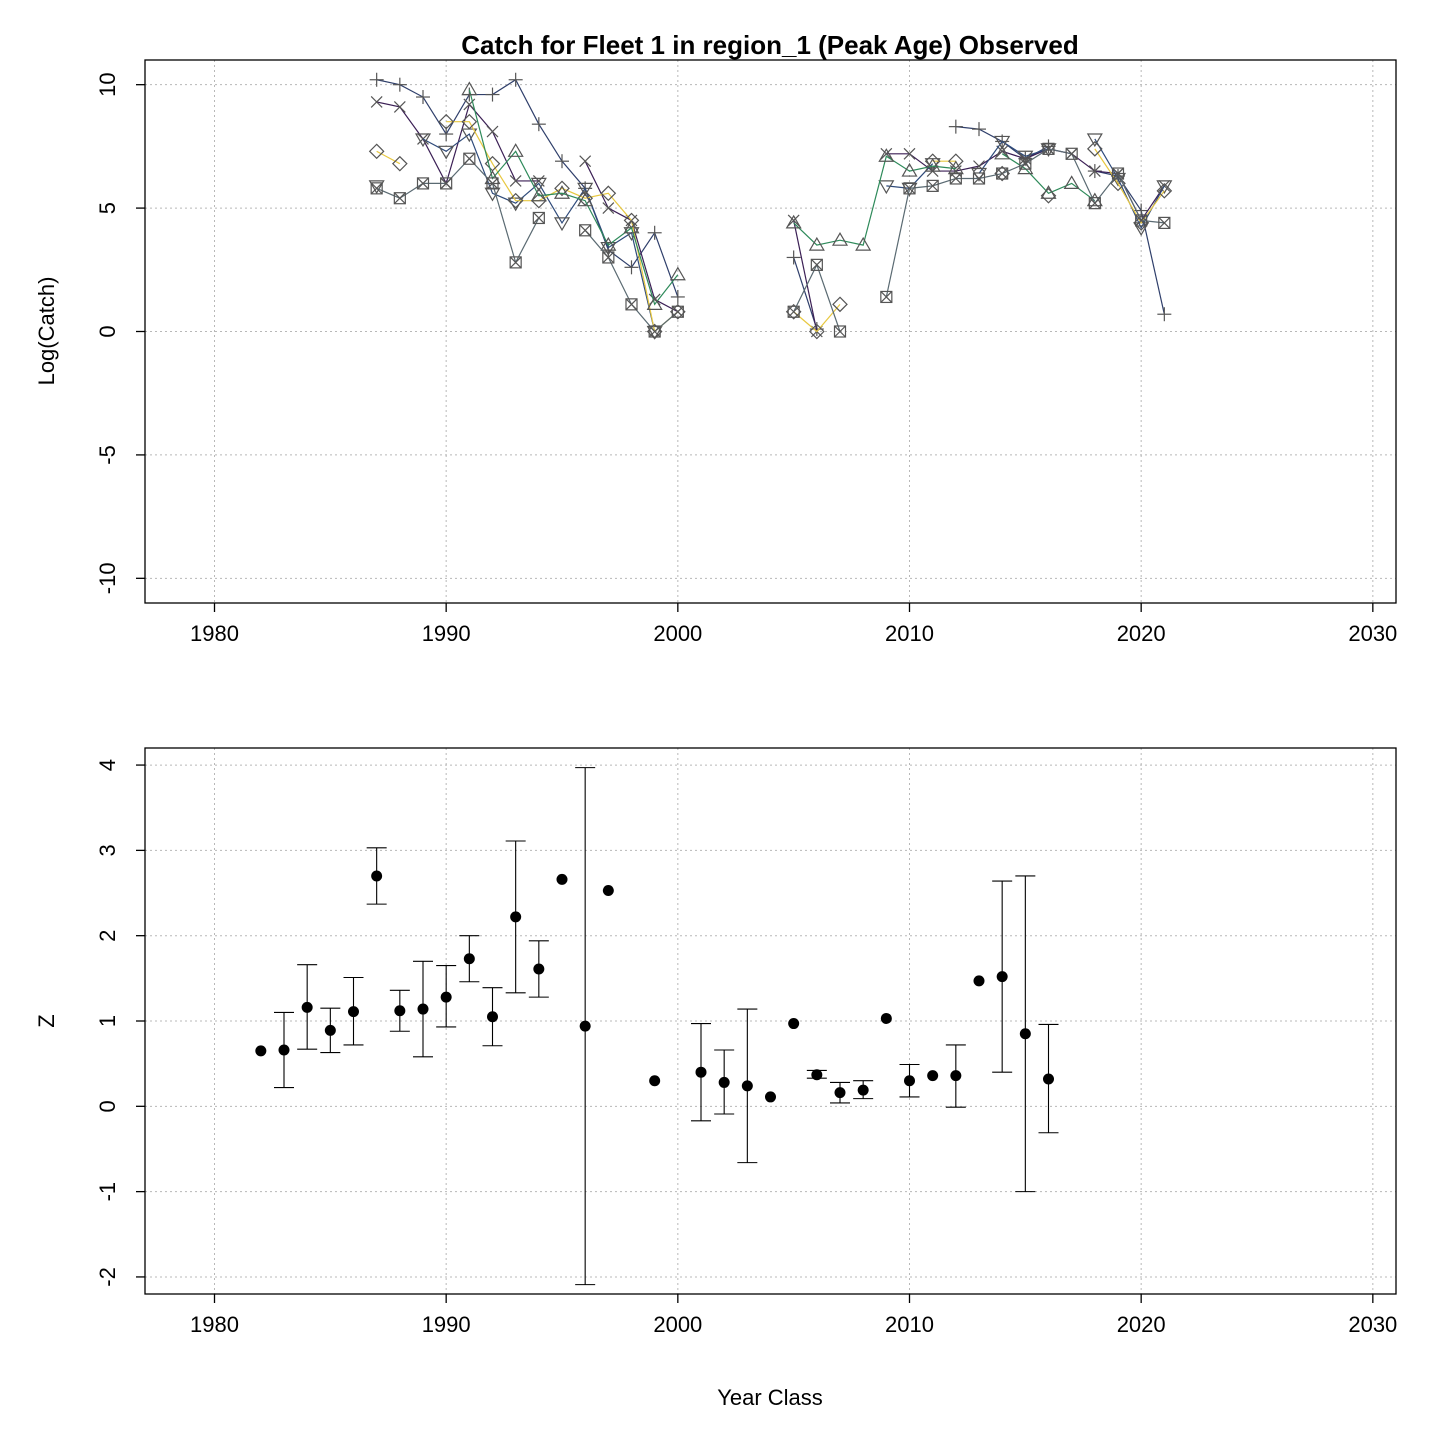 This screenshot has width=1440, height=1440. I want to click on y-axis: -10 -5 0 5 10, so click(120, 333).